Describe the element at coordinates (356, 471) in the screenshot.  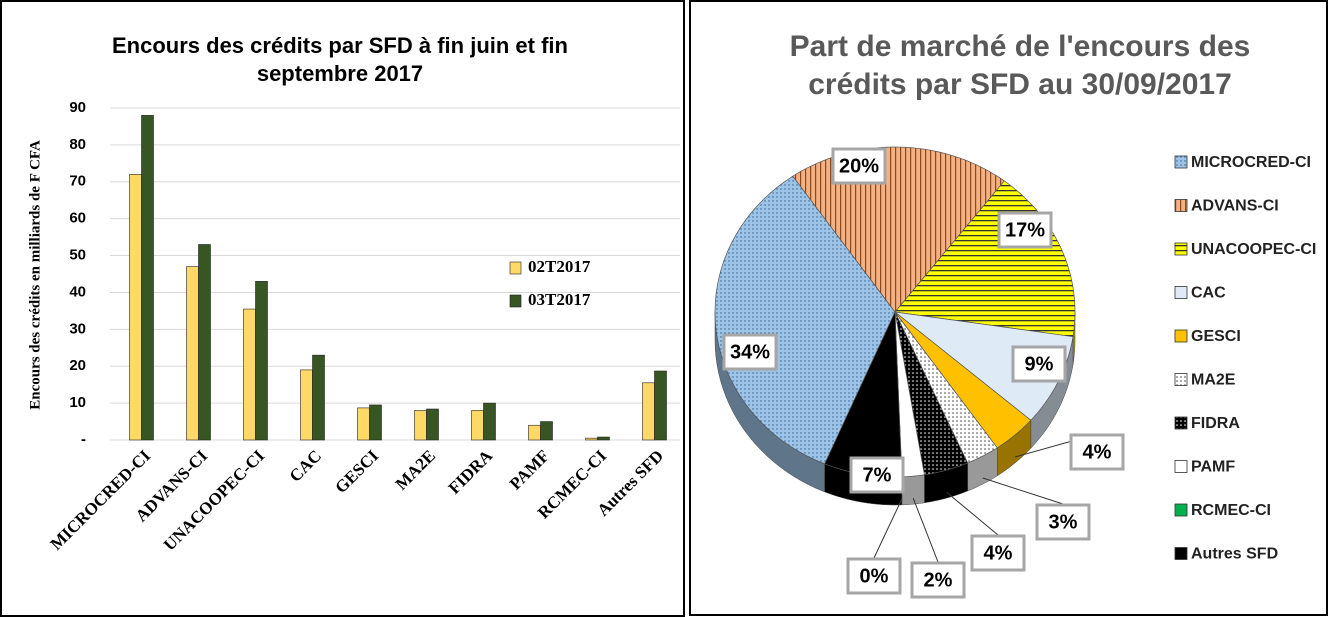
I see `x-tick-label: GESCI` at that location.